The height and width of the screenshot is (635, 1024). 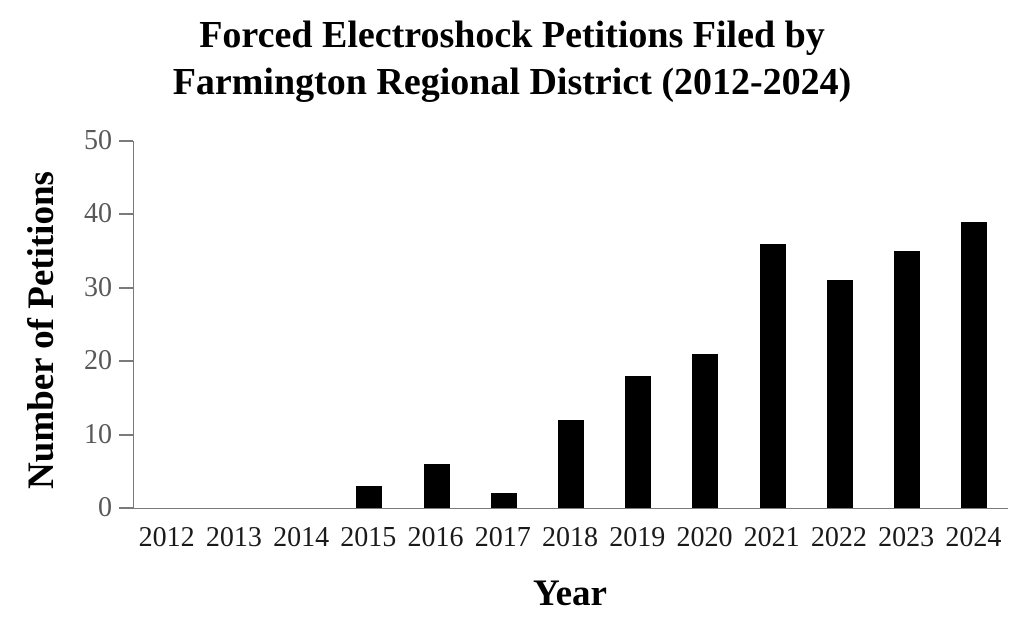 What do you see at coordinates (98, 287) in the screenshot?
I see `y-tick-label: 30` at bounding box center [98, 287].